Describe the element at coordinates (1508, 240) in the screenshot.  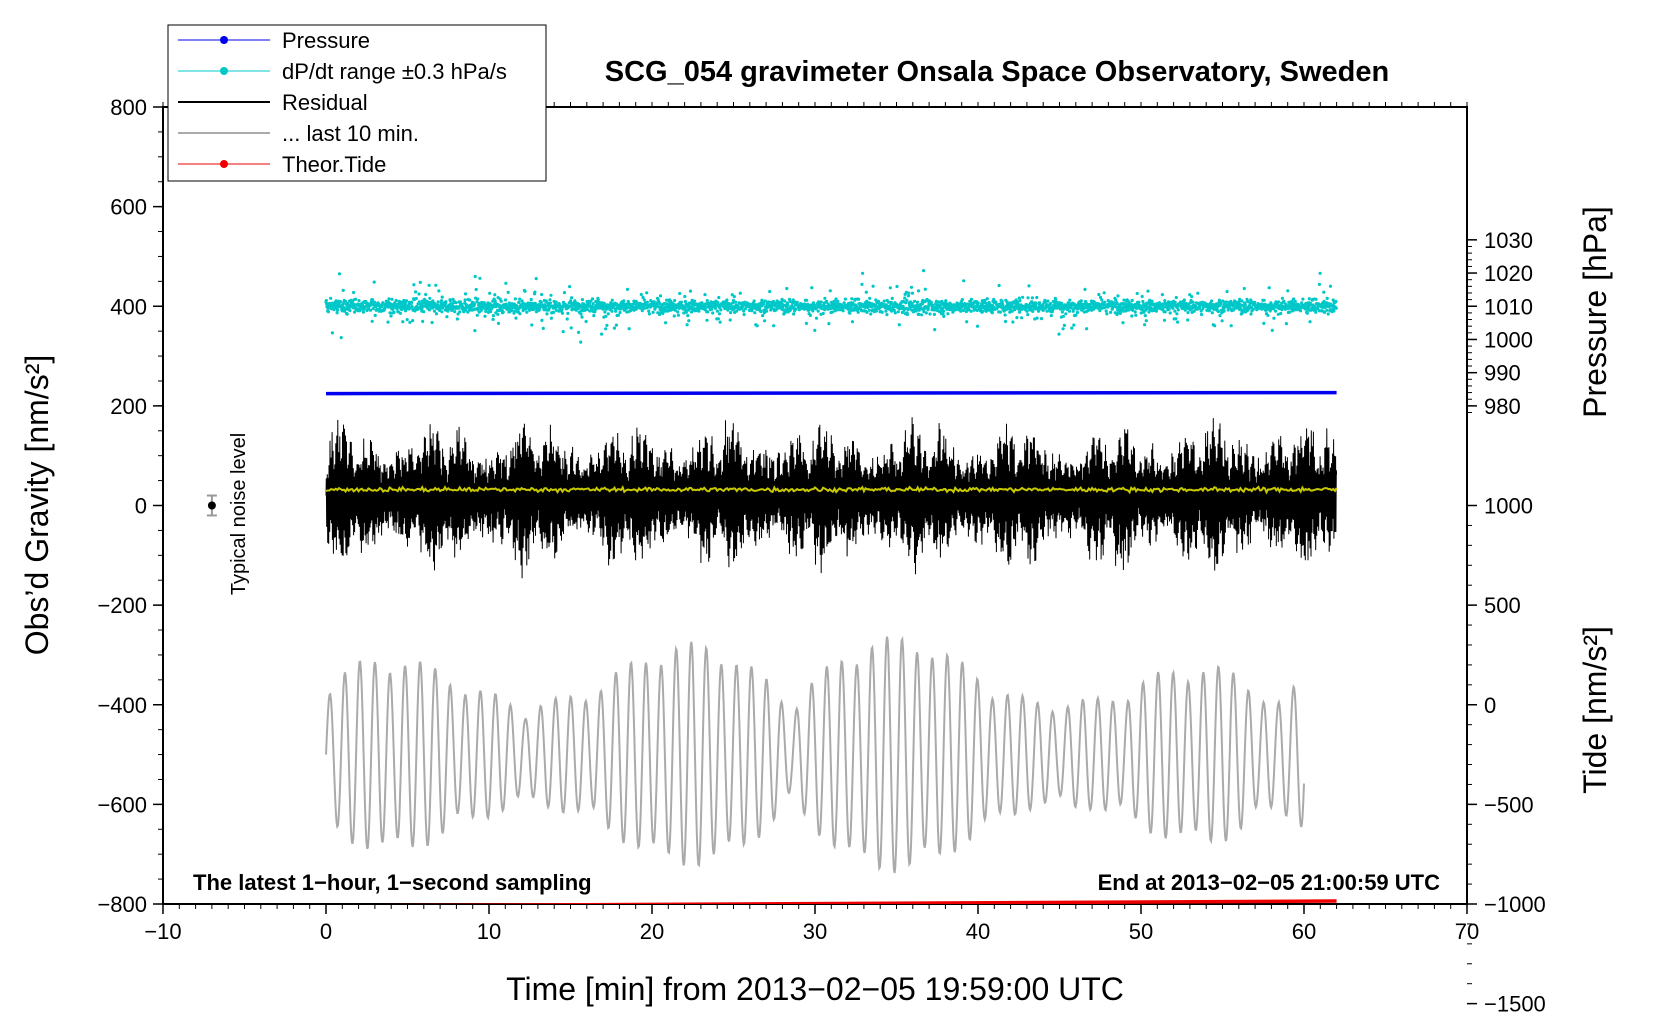
I see `pressure-tick-label: 1030` at that location.